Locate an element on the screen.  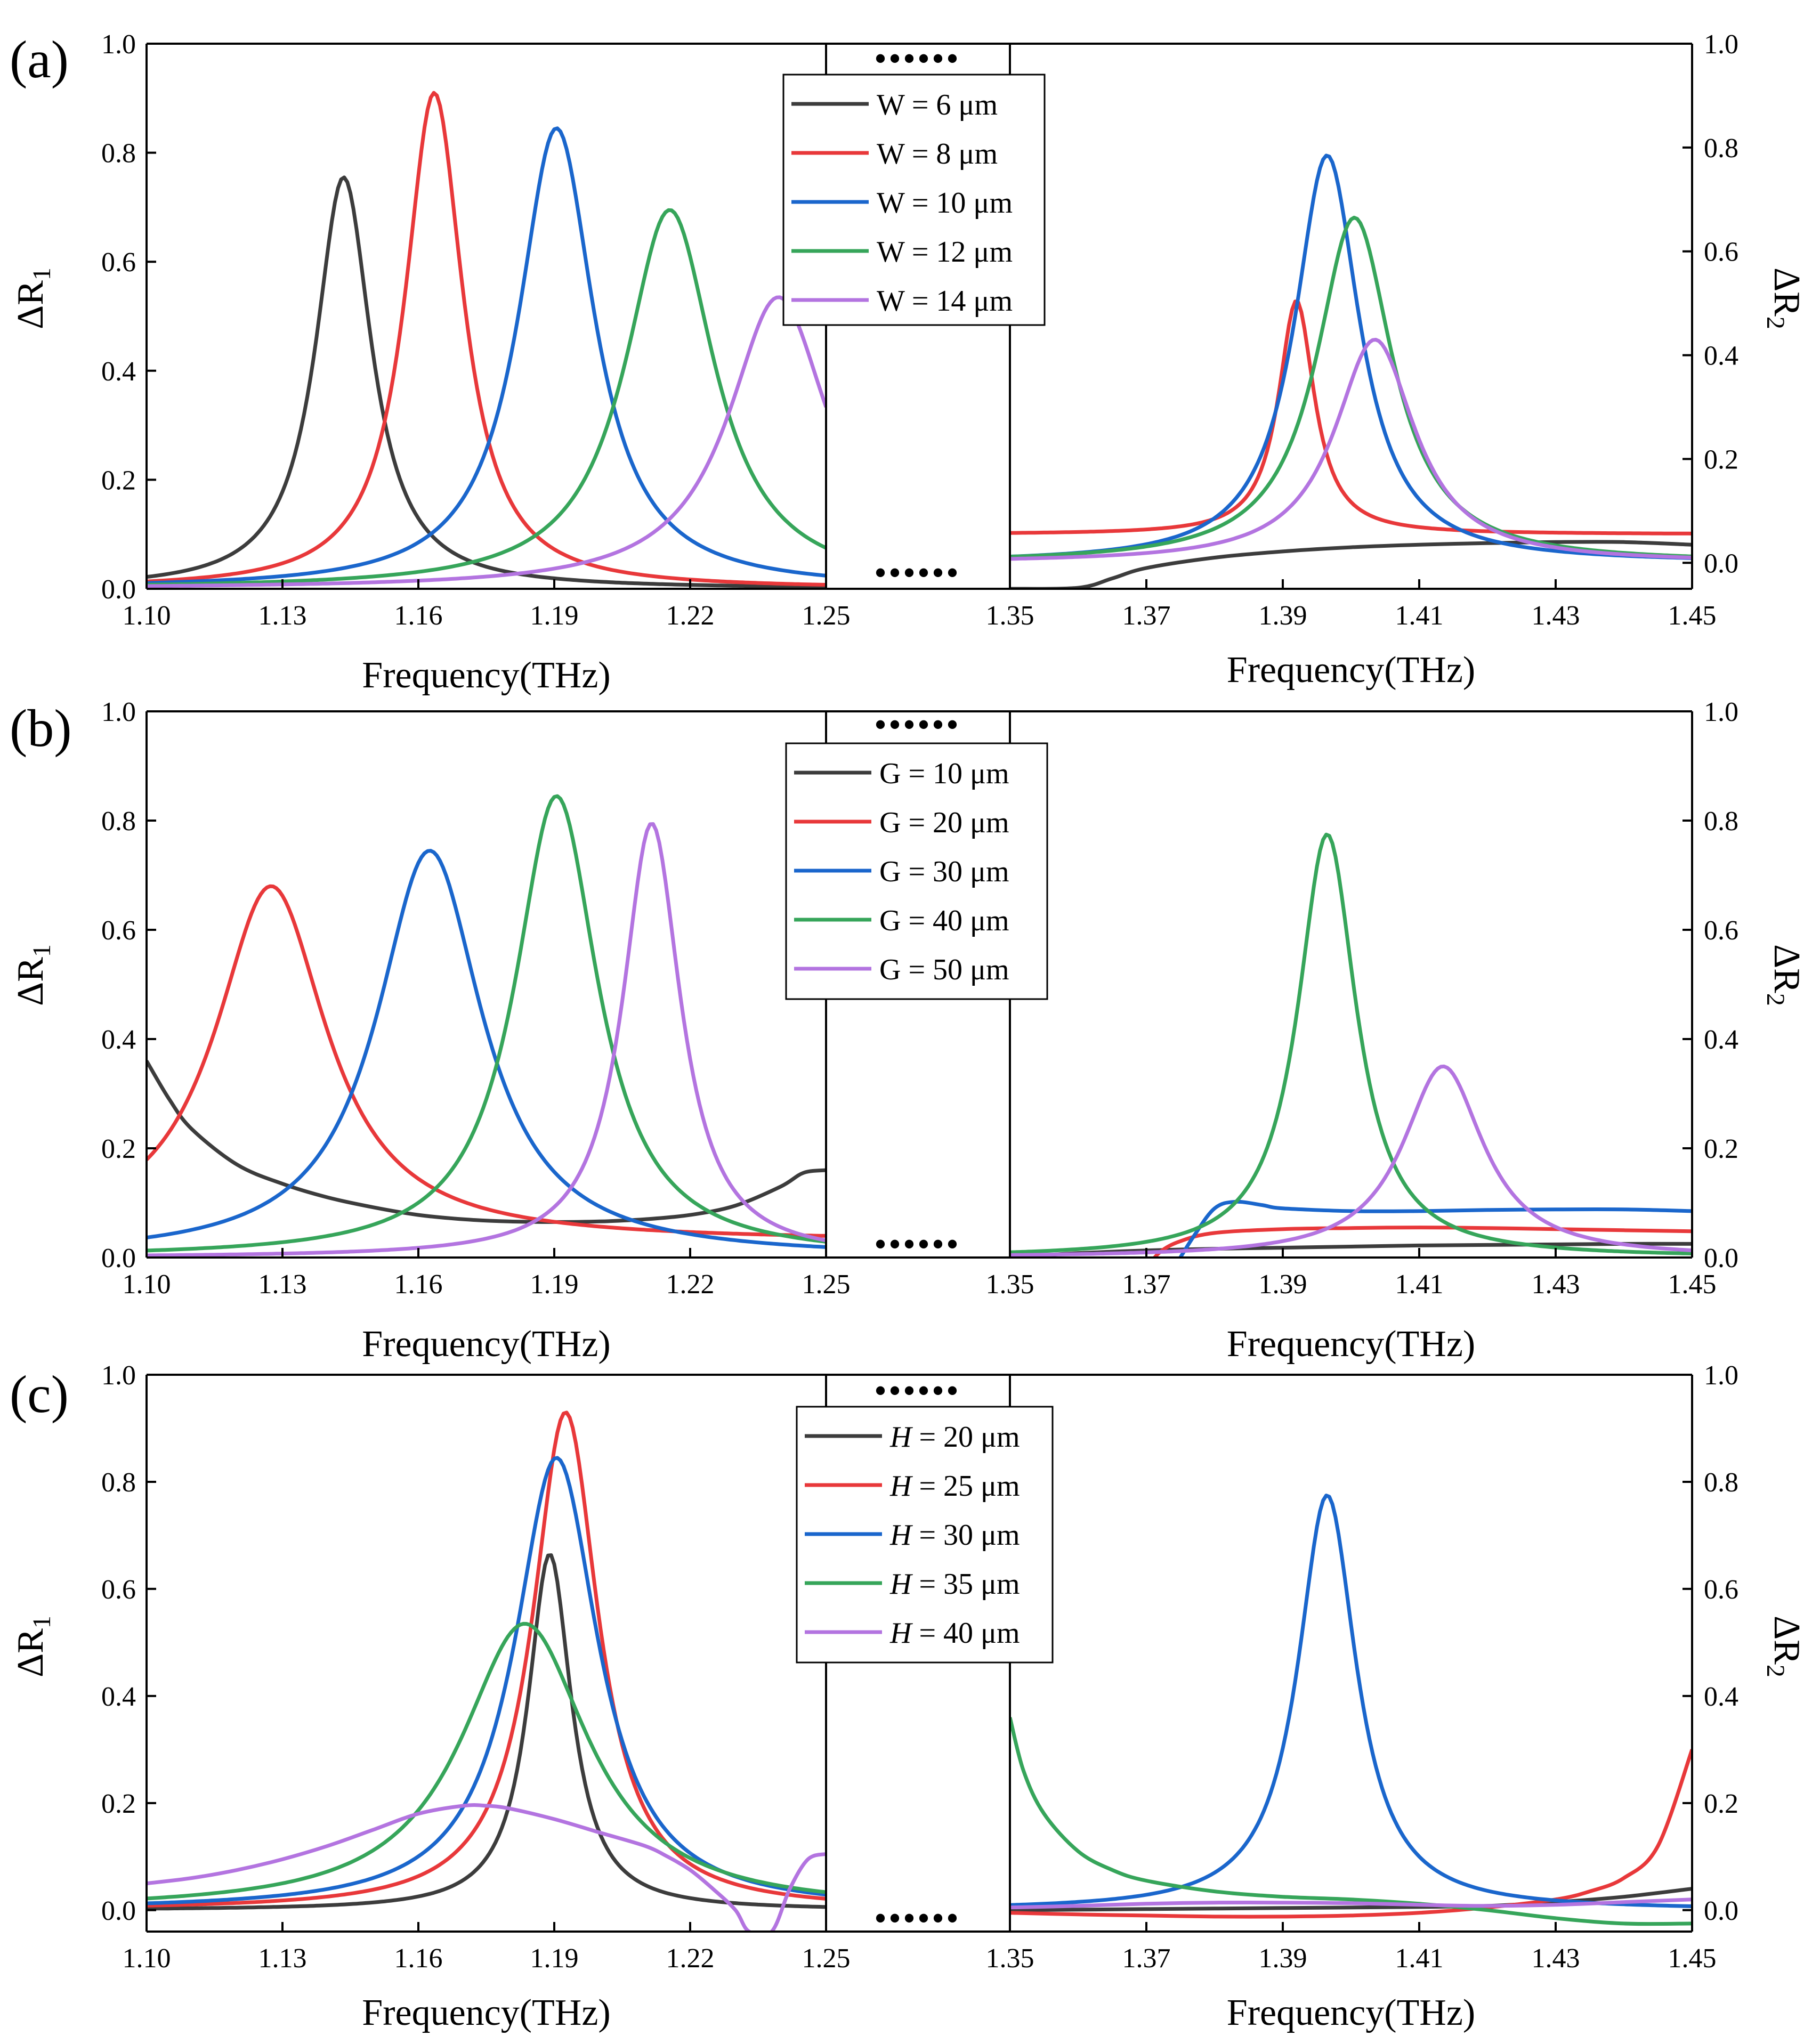
x-axis-title-left: Frequency(THz) is located at coordinates (486, 1345).